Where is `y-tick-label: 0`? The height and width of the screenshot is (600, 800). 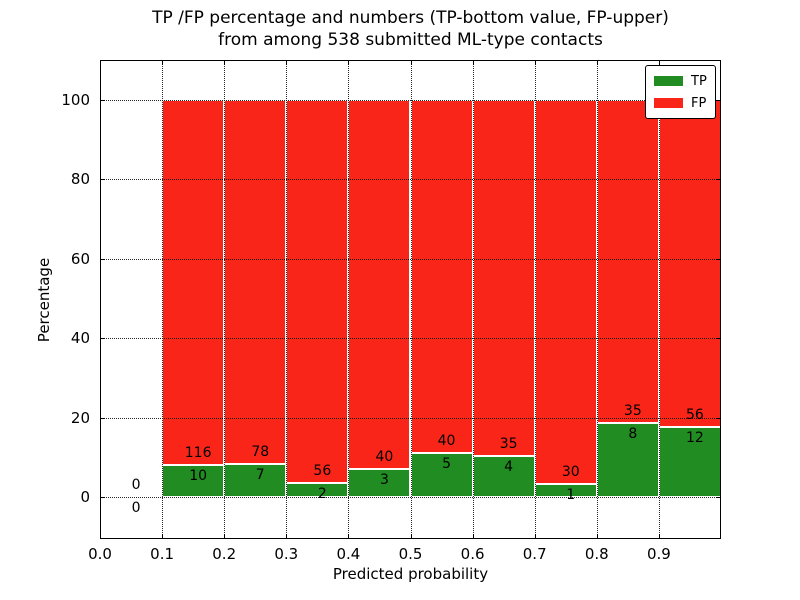
y-tick-label: 0 is located at coordinates (85, 496).